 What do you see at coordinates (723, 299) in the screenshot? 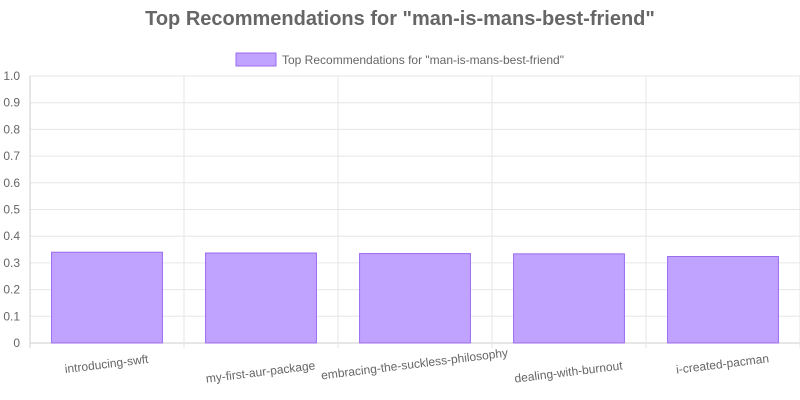
I see `bar-i-created-pacman` at bounding box center [723, 299].